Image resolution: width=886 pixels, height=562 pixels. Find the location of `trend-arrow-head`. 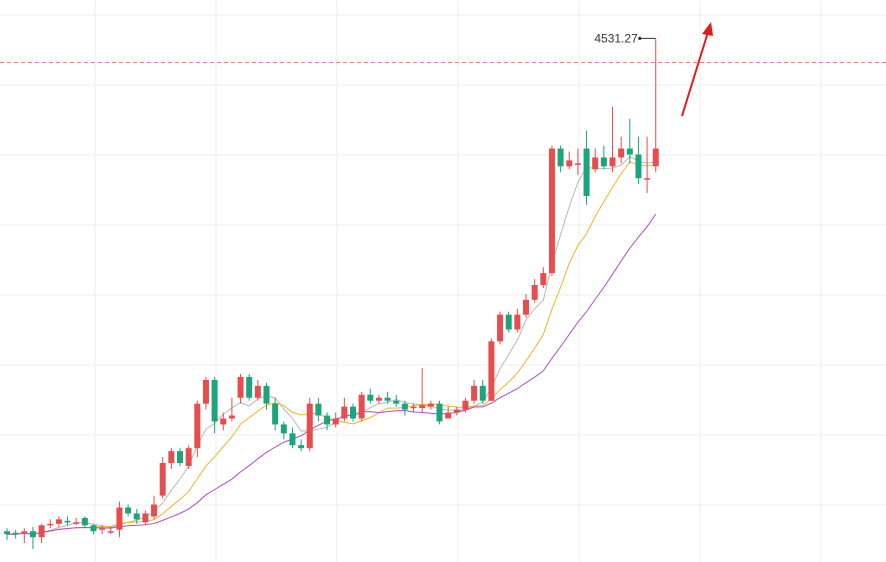

trend-arrow-head is located at coordinates (707, 29).